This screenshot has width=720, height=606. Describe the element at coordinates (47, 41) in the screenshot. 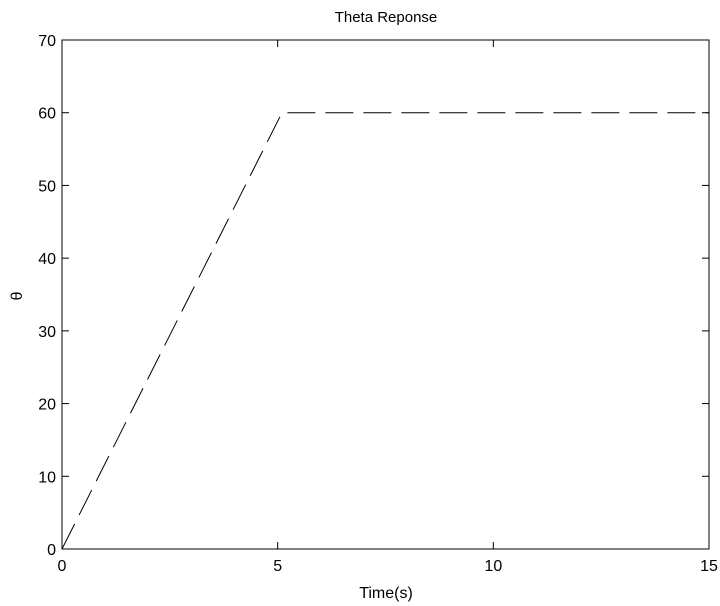

I see `y-tick-label: 70` at that location.